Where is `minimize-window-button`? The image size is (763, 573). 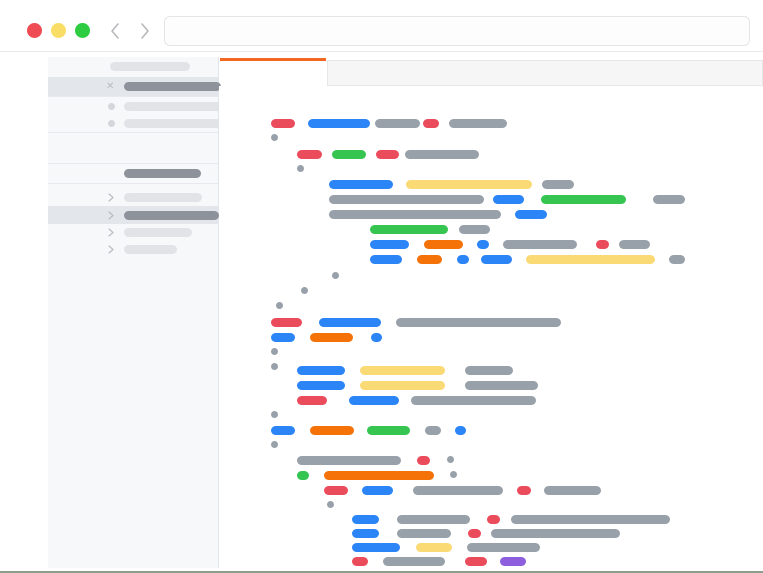
minimize-window-button is located at coordinates (58, 30).